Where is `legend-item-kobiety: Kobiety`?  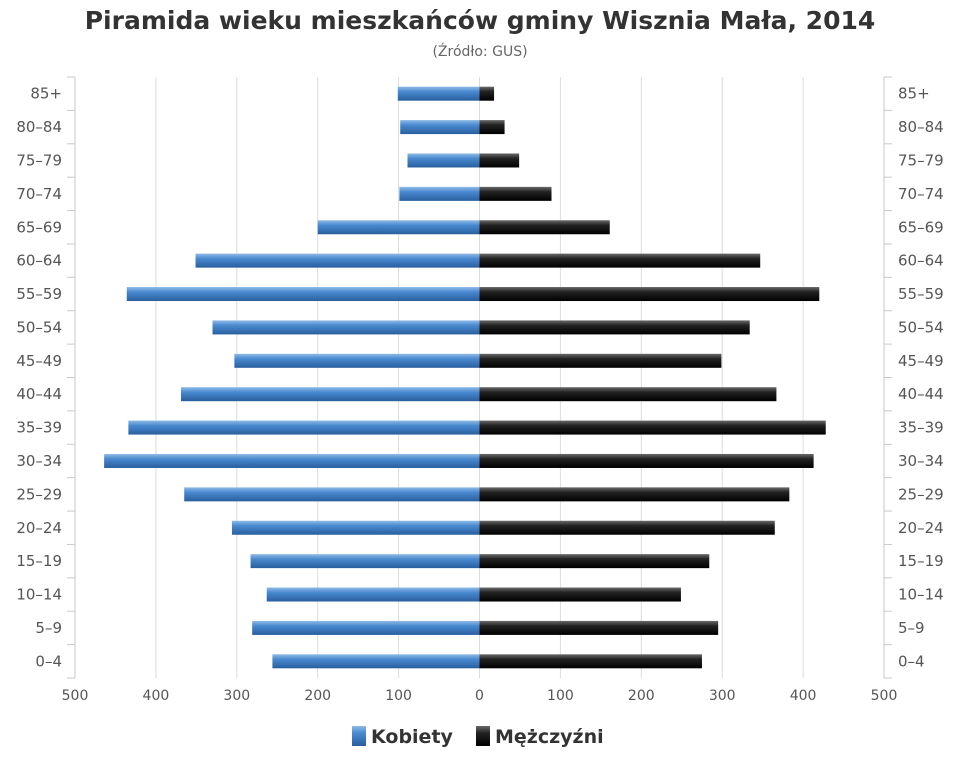
legend-item-kobiety: Kobiety is located at coordinates (403, 737).